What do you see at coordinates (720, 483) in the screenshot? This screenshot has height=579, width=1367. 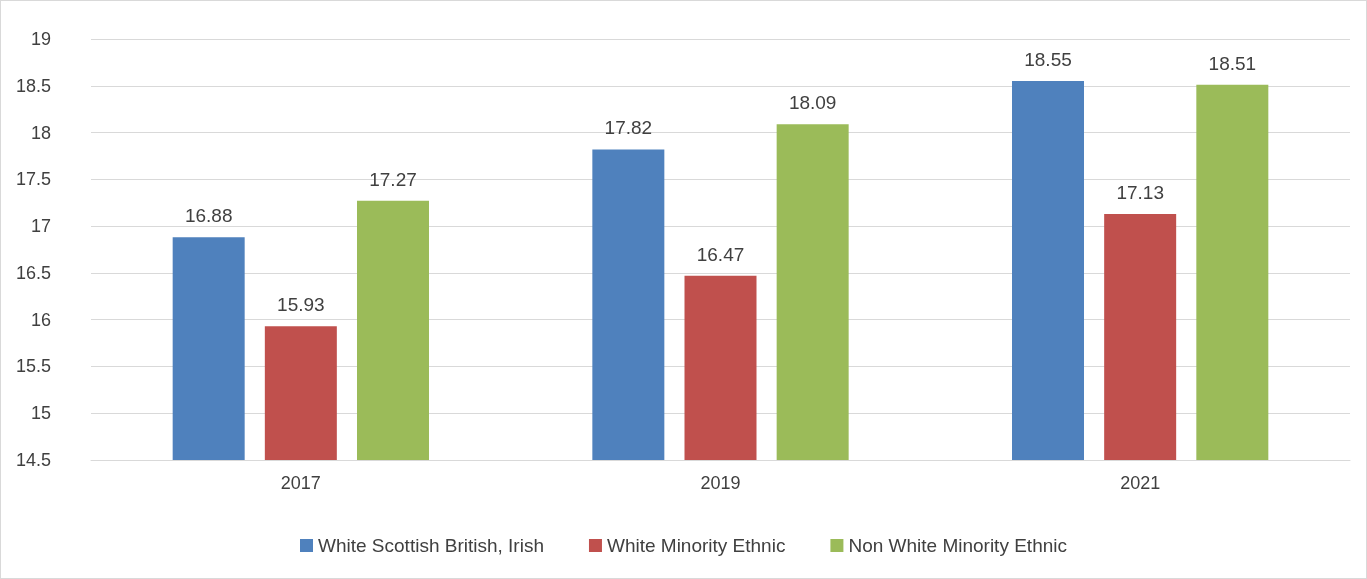 I see `x-tick-label: 2019` at bounding box center [720, 483].